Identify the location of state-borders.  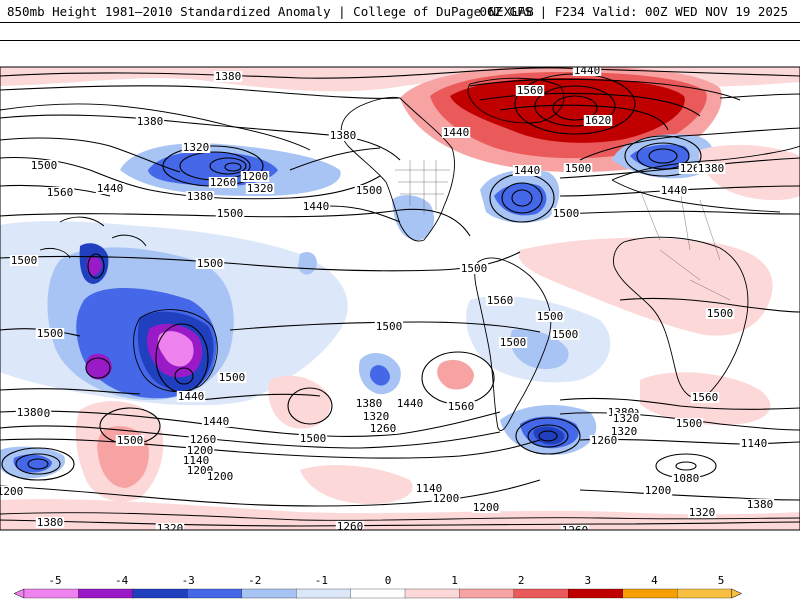
(563, 230).